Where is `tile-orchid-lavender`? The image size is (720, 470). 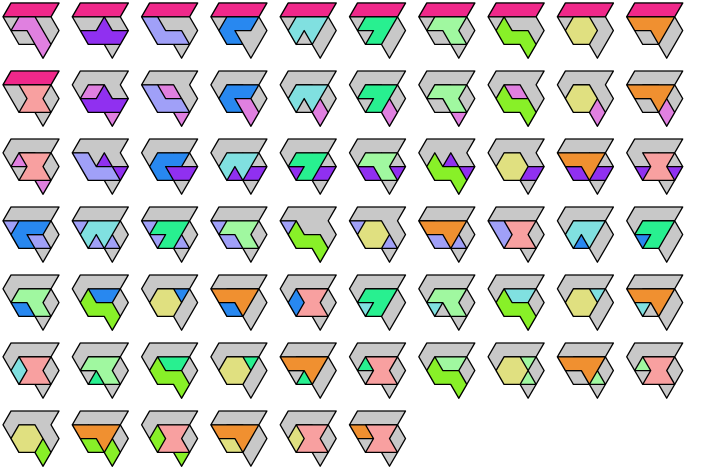 tile-orchid-lavender is located at coordinates (169, 98).